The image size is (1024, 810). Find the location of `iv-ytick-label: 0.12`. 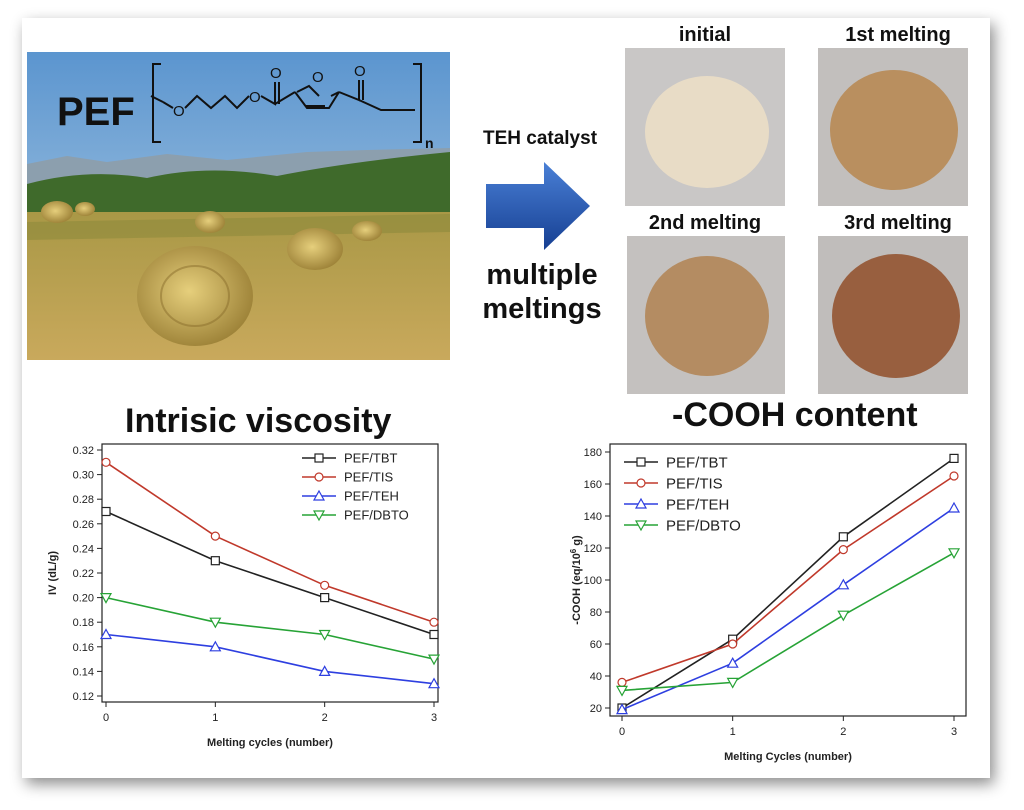

iv-ytick-label: 0.12 is located at coordinates (83, 697).